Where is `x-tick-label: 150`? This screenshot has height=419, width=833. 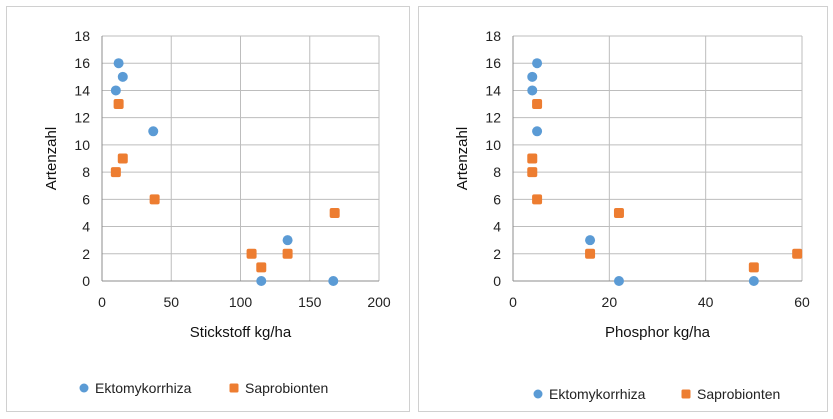
x-tick-label: 150 is located at coordinates (310, 302).